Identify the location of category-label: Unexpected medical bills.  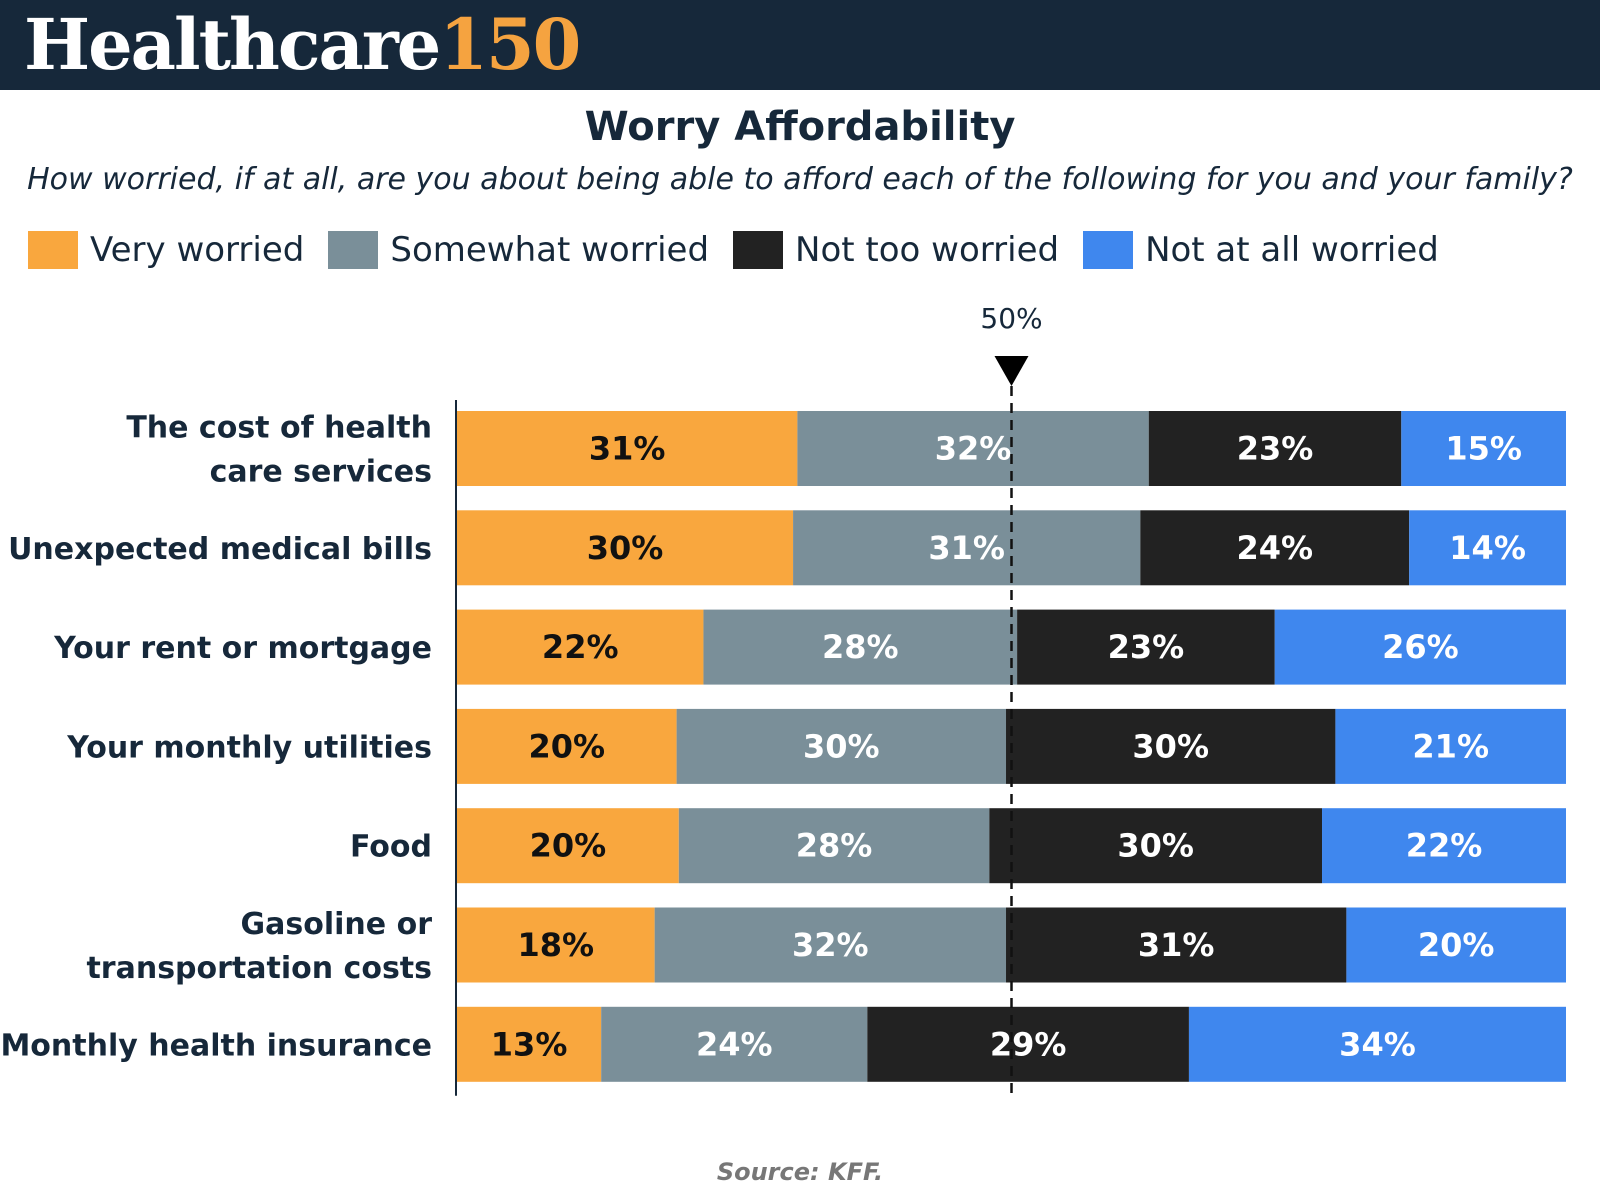
(220, 549).